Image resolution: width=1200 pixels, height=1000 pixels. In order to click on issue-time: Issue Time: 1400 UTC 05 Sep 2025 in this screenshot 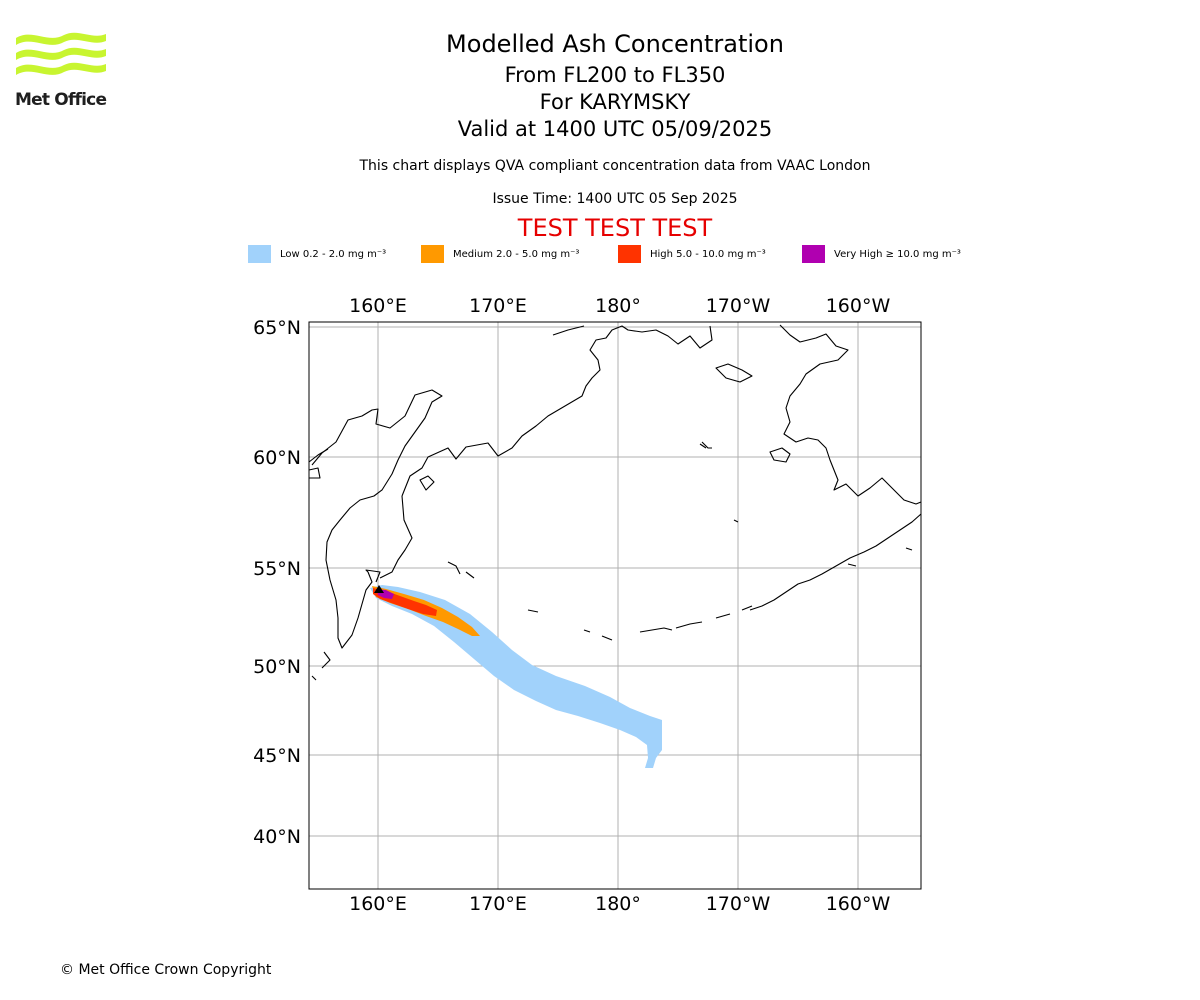, I will do `click(615, 199)`.